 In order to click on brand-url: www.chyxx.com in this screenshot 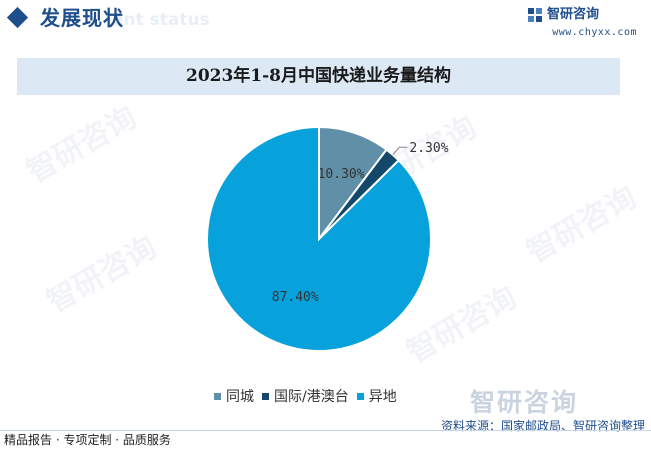, I will do `click(594, 32)`.